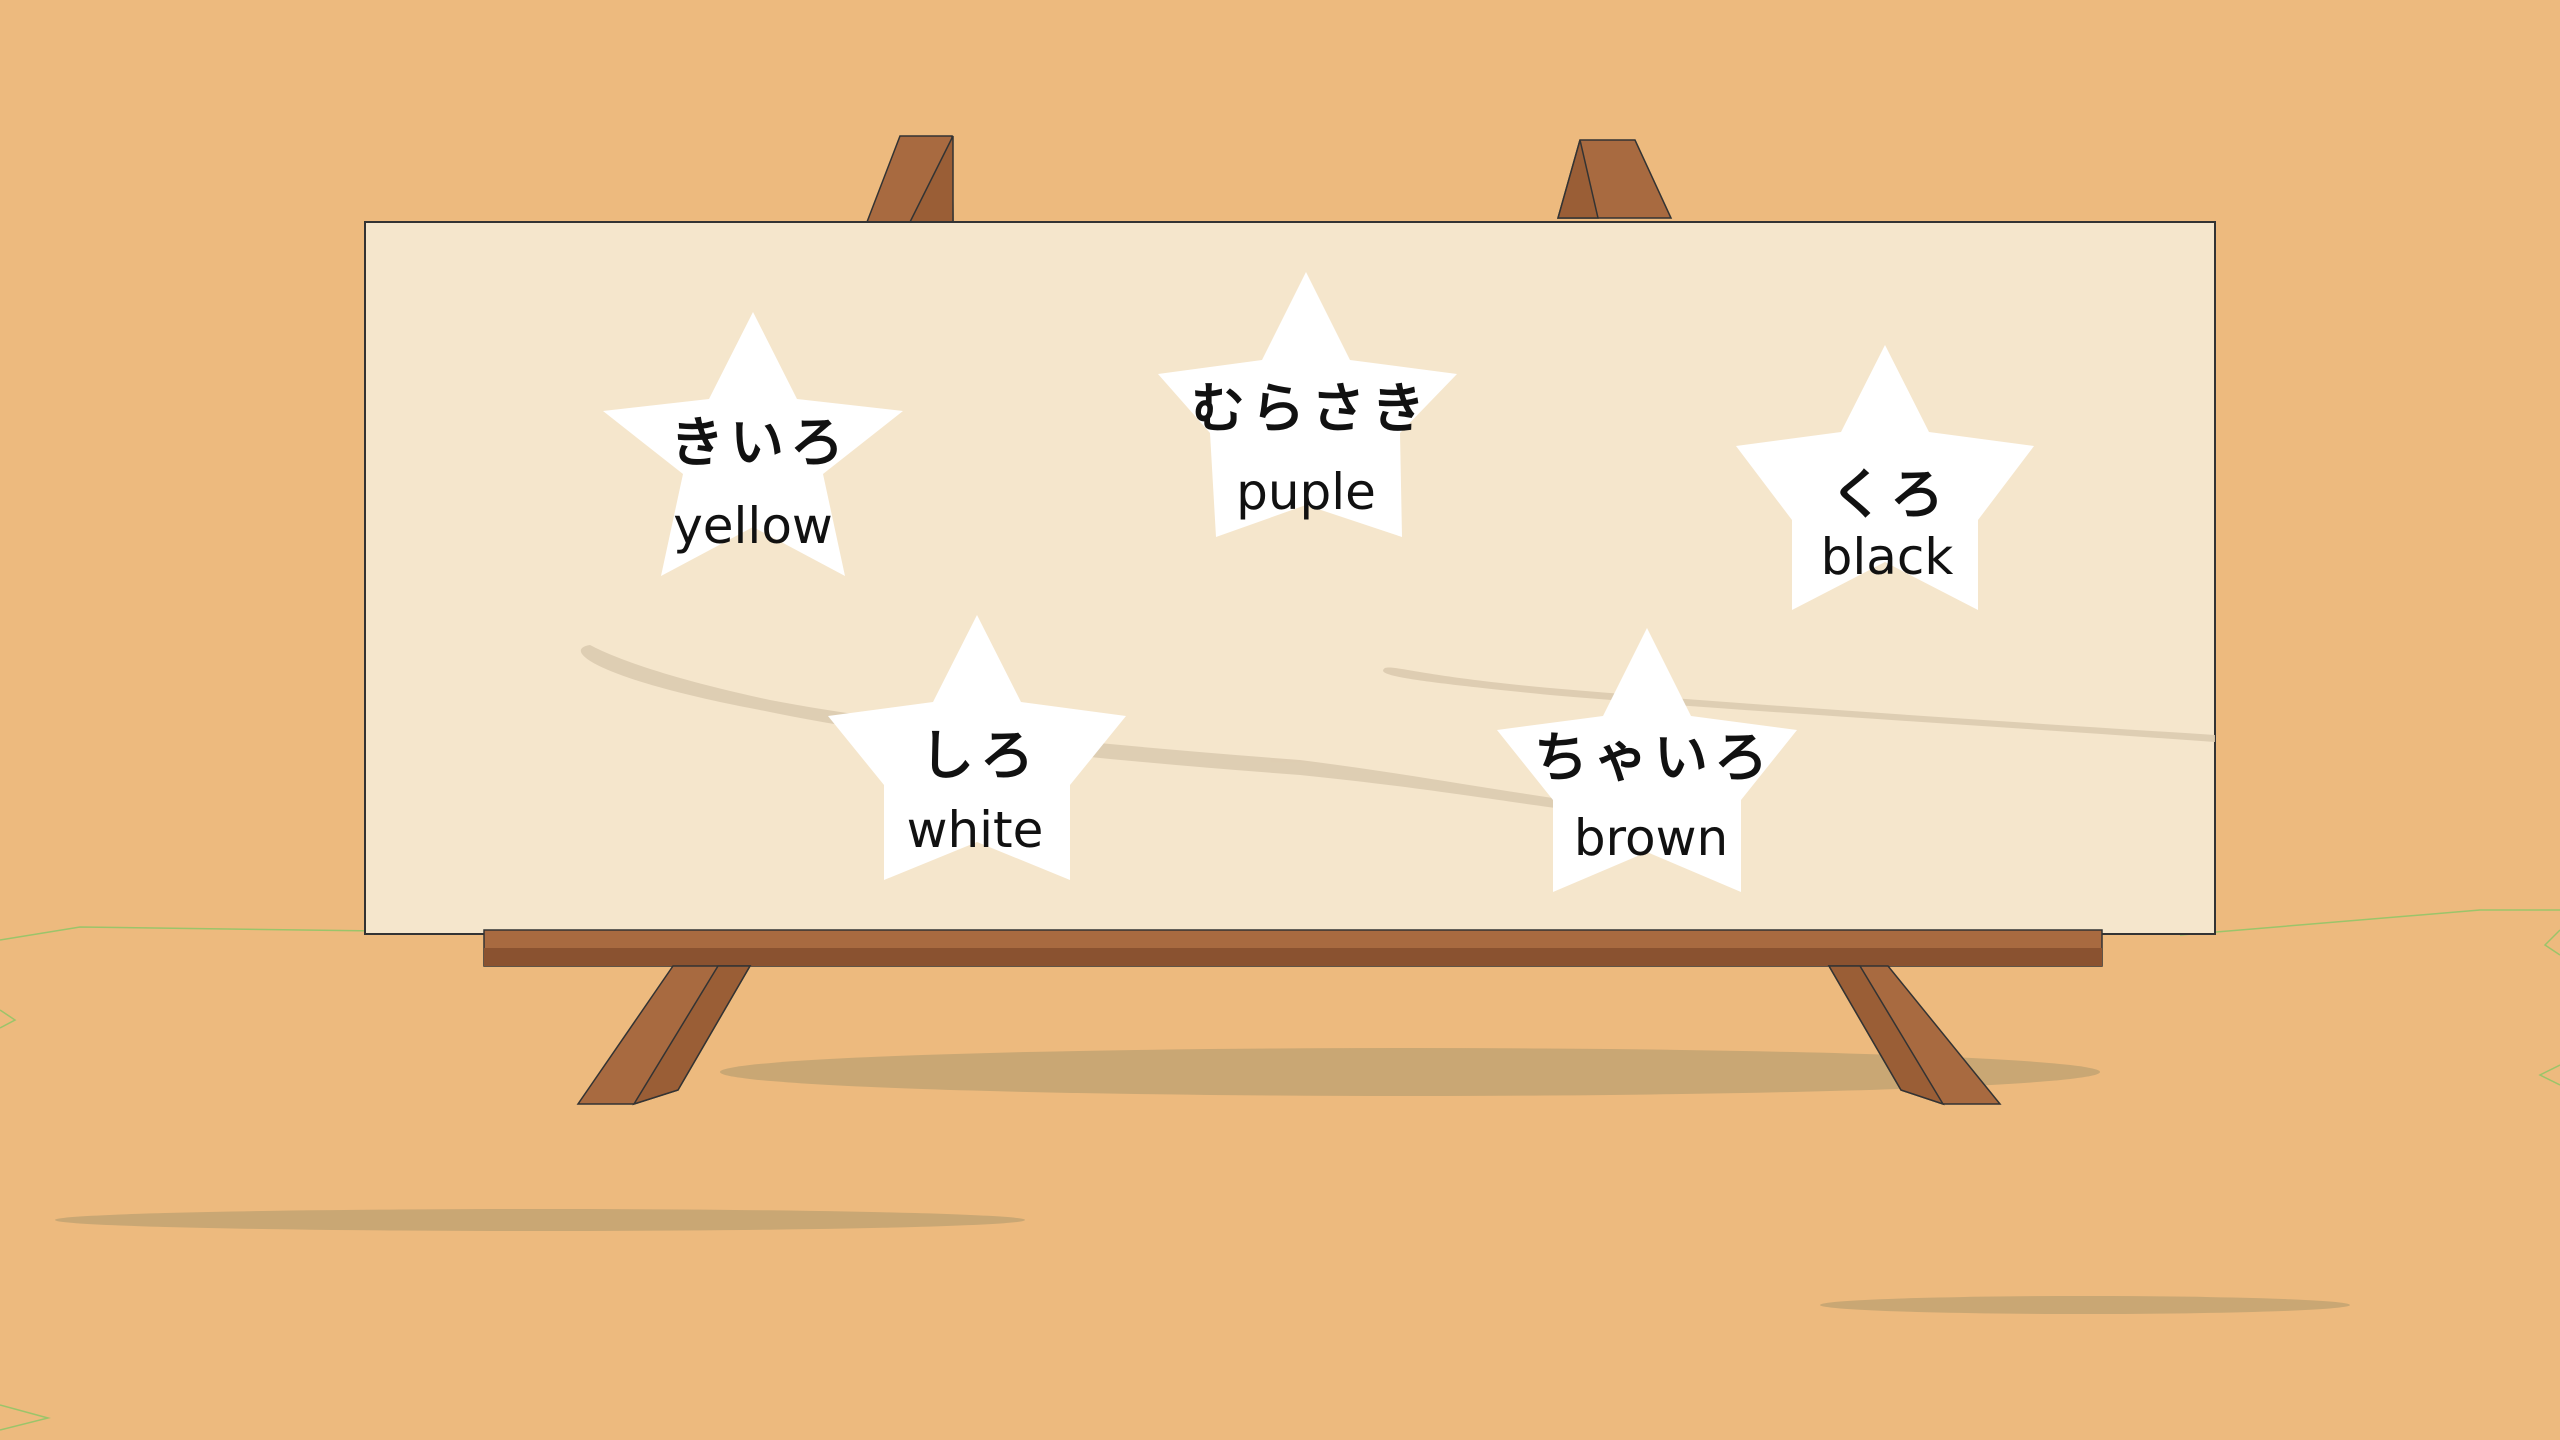 The height and width of the screenshot is (1440, 2560). Describe the element at coordinates (1887, 557) in the screenshot. I see `star-english-label: black` at that location.